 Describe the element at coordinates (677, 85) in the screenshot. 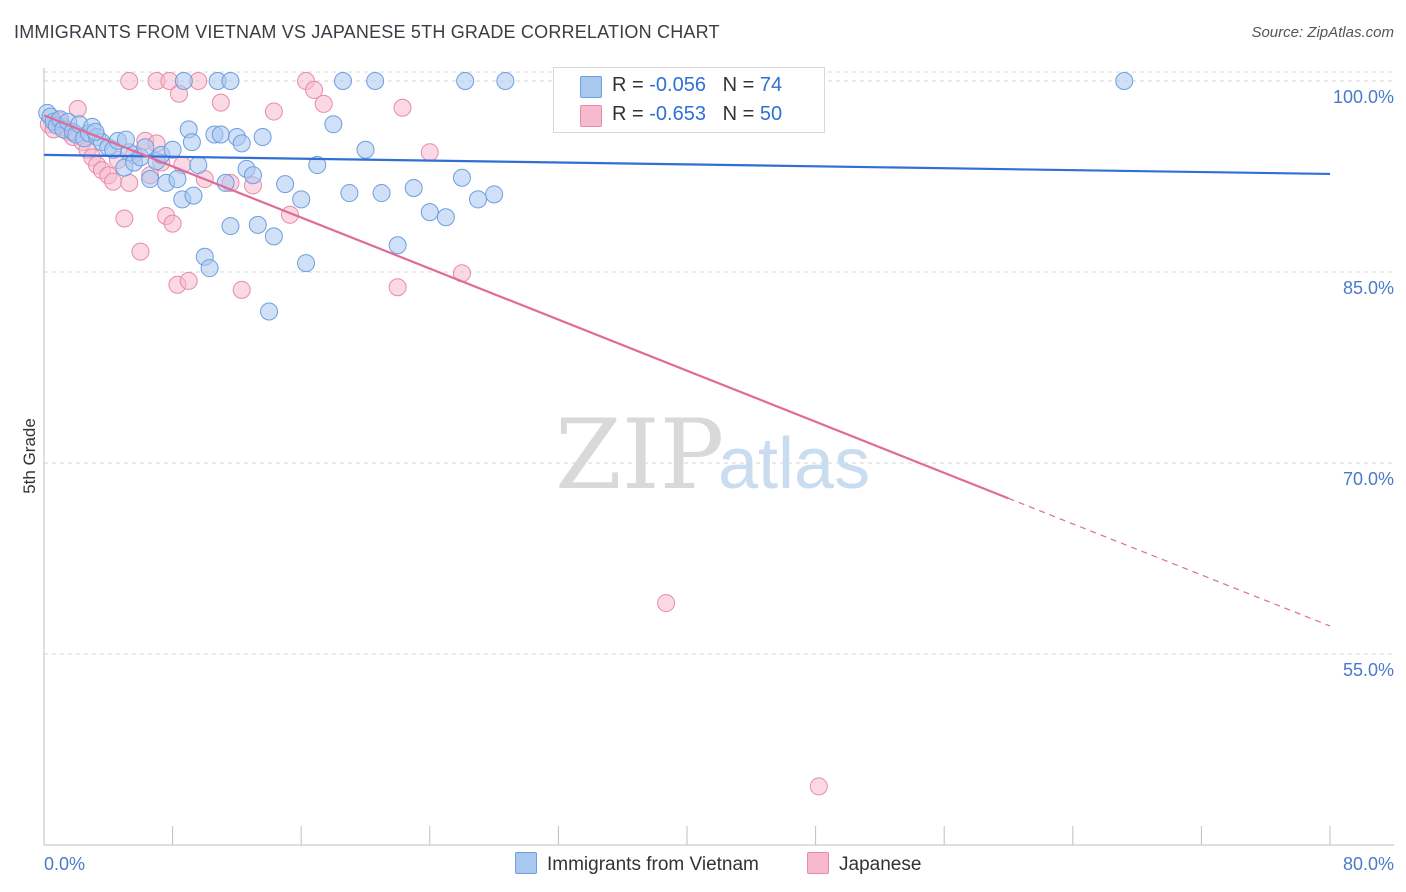

I see `r-value-vietnam: -0.056` at that location.